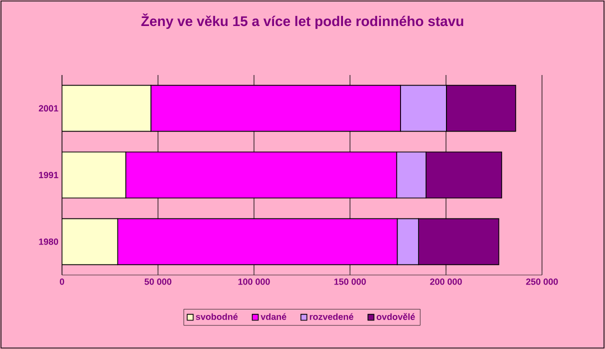  I want to click on x-tick-label: 250 000, so click(542, 281).